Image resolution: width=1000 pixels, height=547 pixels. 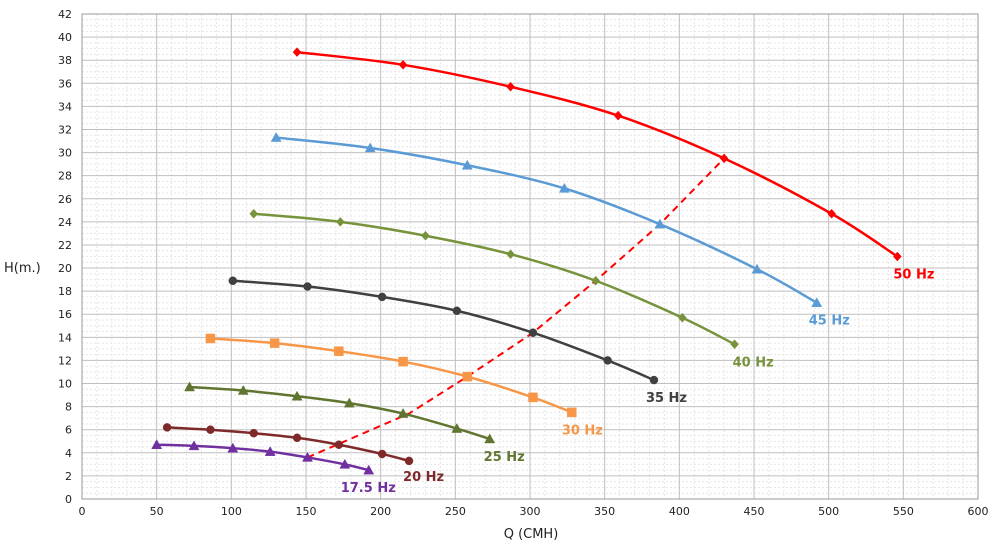 What do you see at coordinates (65, 83) in the screenshot?
I see `y-tick-label: 36` at bounding box center [65, 83].